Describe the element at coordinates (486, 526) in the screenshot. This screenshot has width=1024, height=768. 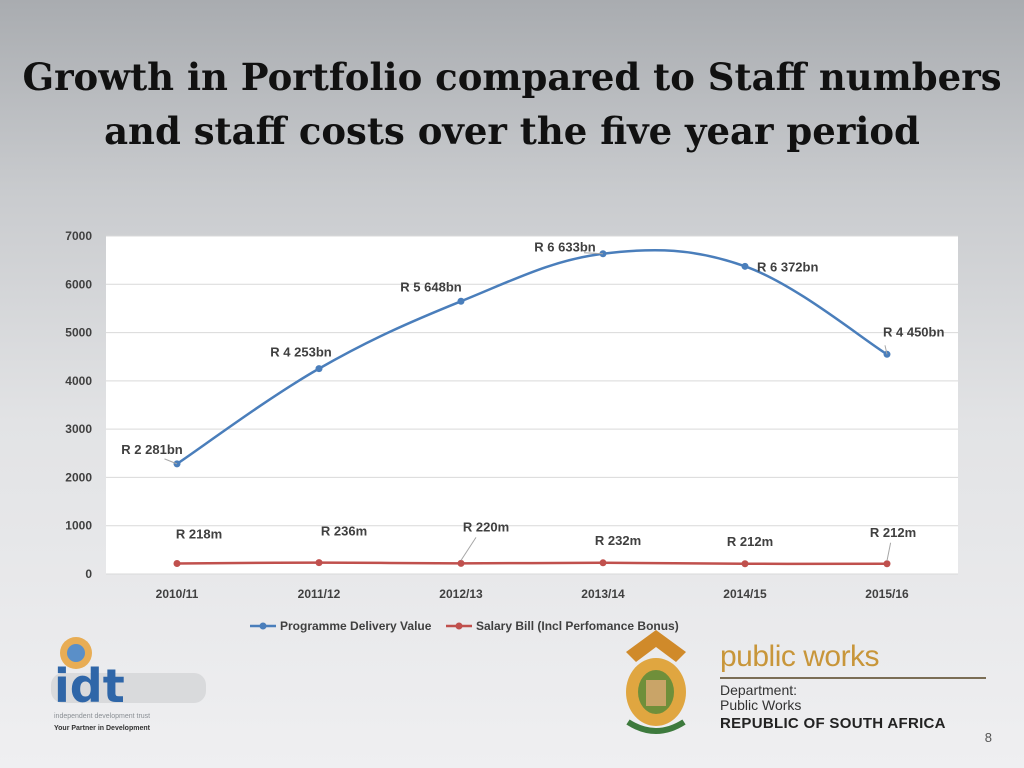
I see `data-label: R 220m` at that location.